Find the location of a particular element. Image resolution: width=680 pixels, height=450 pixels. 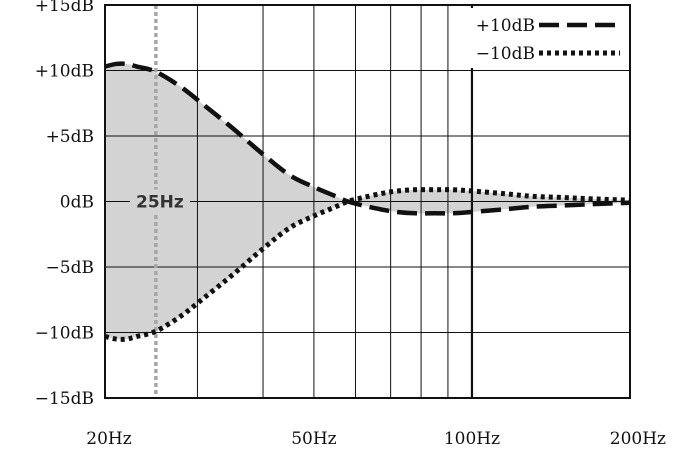

legend-background is located at coordinates (539, 38).